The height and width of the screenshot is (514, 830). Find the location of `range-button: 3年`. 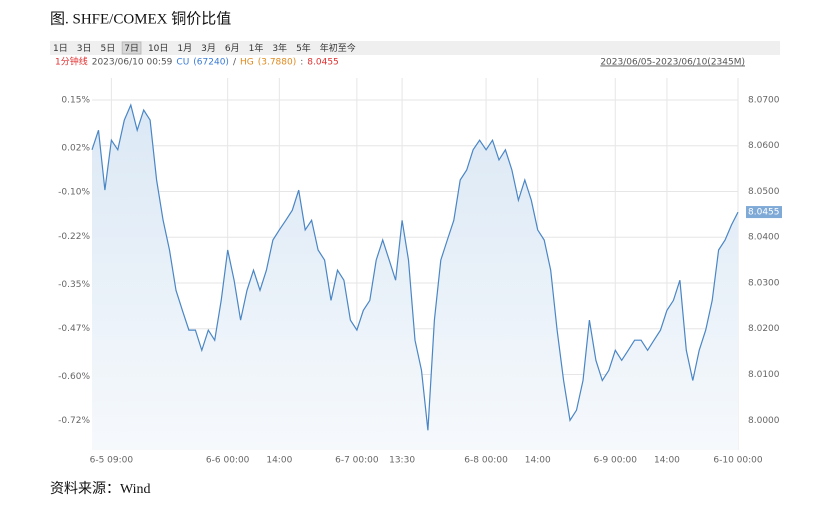

range-button: 3年 is located at coordinates (279, 48).